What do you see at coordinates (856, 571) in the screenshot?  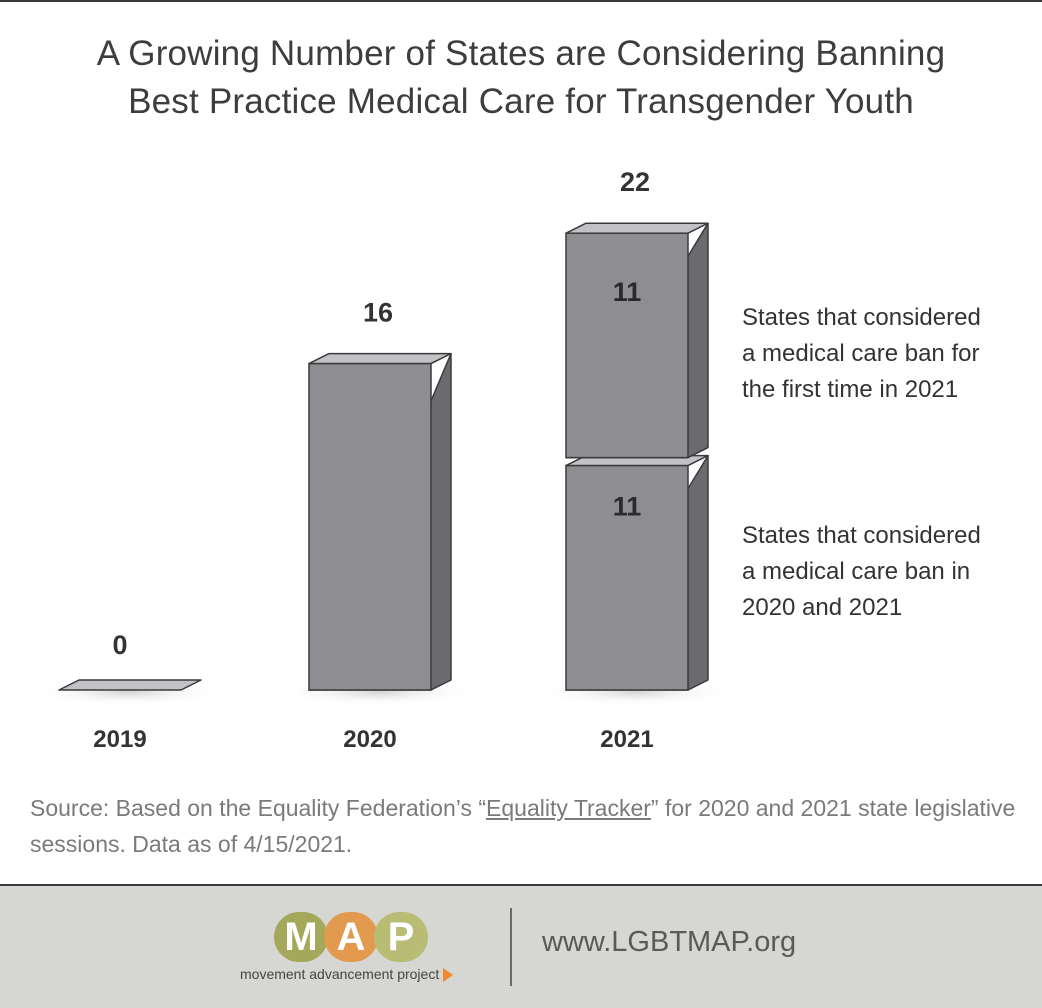 I see `legend-continuing-line-2: a medical care ban in` at bounding box center [856, 571].